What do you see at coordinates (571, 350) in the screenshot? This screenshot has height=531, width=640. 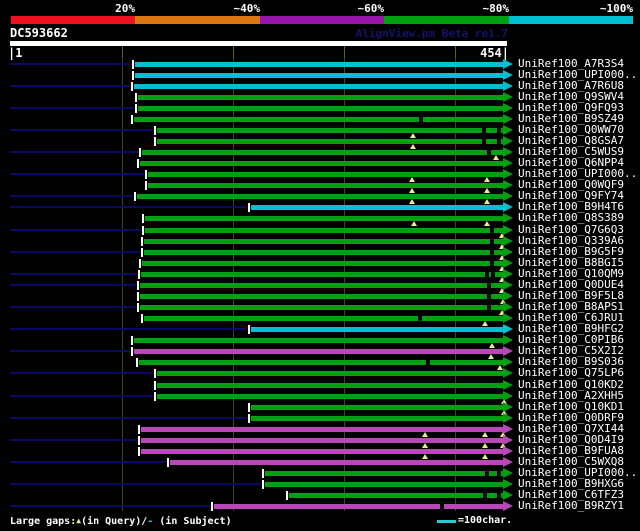 I see `hit-label: UniRef100_C5X2I2` at bounding box center [571, 350].